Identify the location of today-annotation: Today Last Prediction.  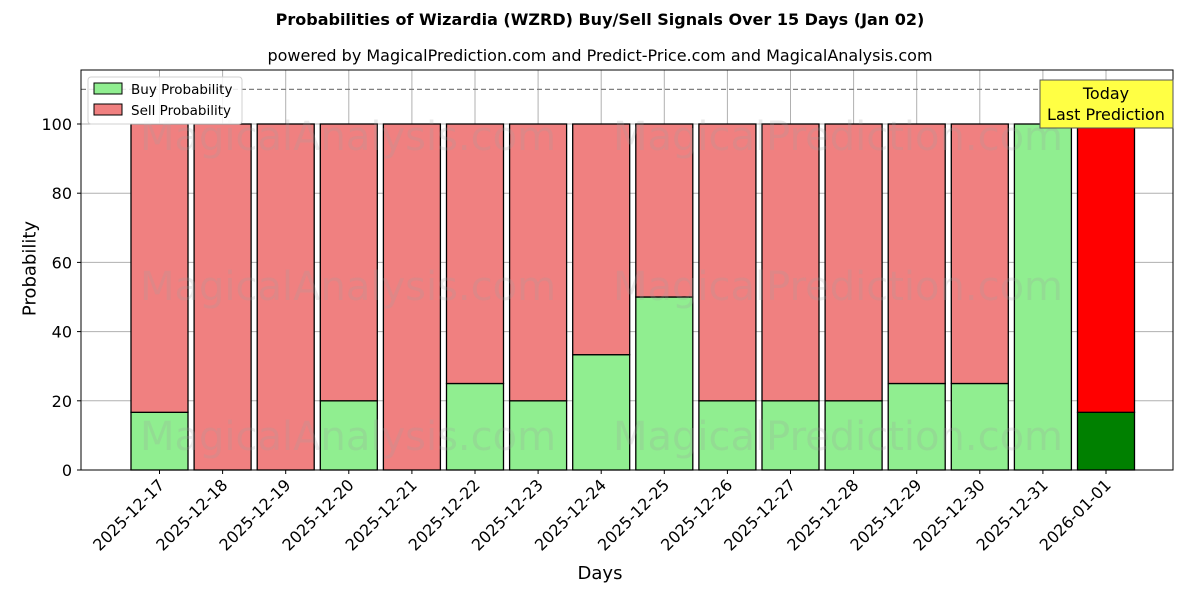
(1106, 104).